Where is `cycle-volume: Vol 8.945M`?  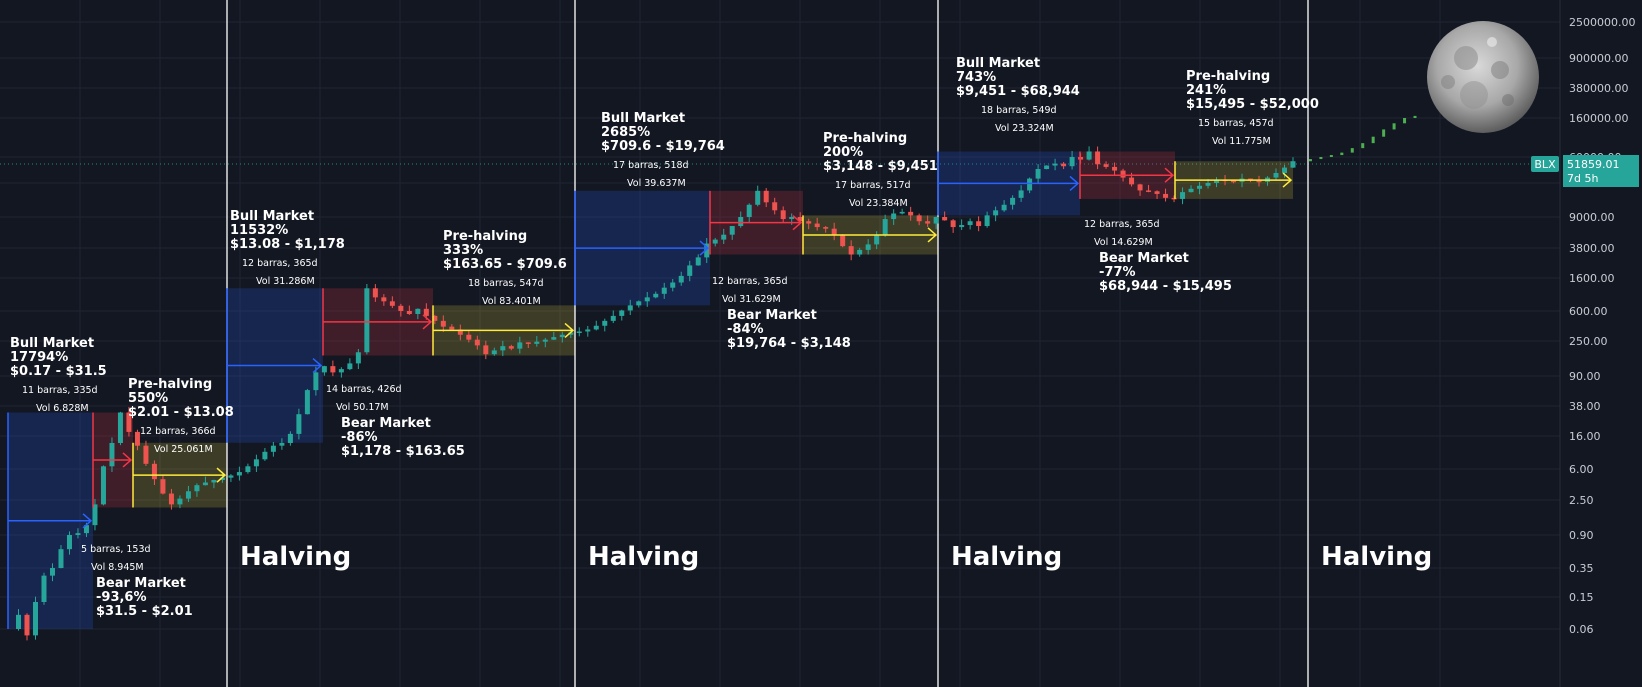 cycle-volume: Vol 8.945M is located at coordinates (117, 567).